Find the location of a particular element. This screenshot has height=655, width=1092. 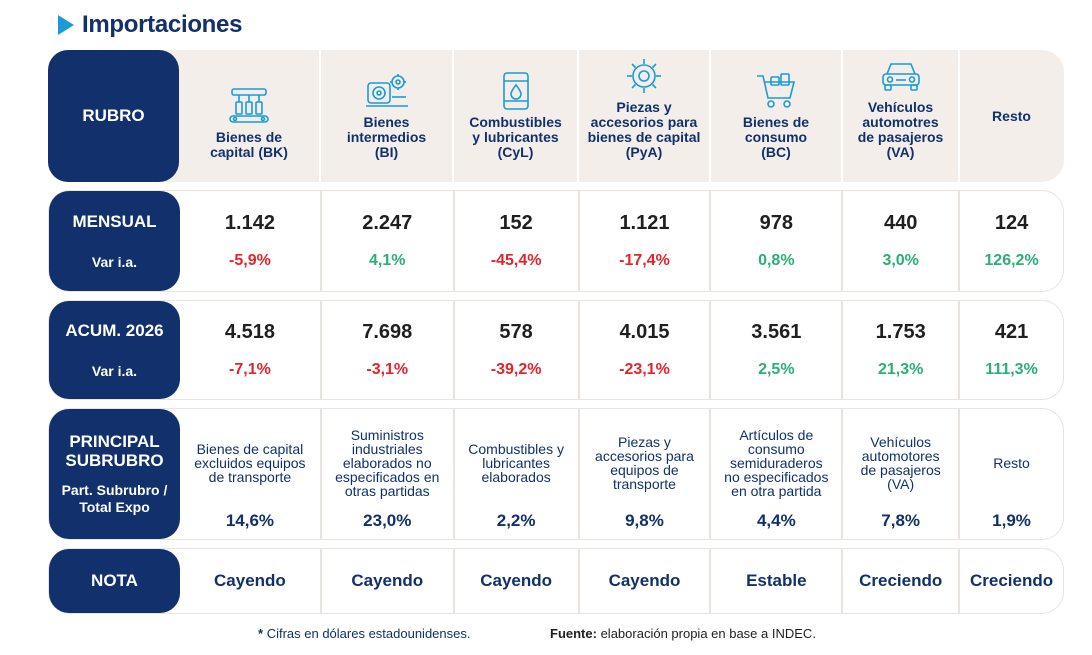

mensual-var: -17,4% is located at coordinates (644, 260).